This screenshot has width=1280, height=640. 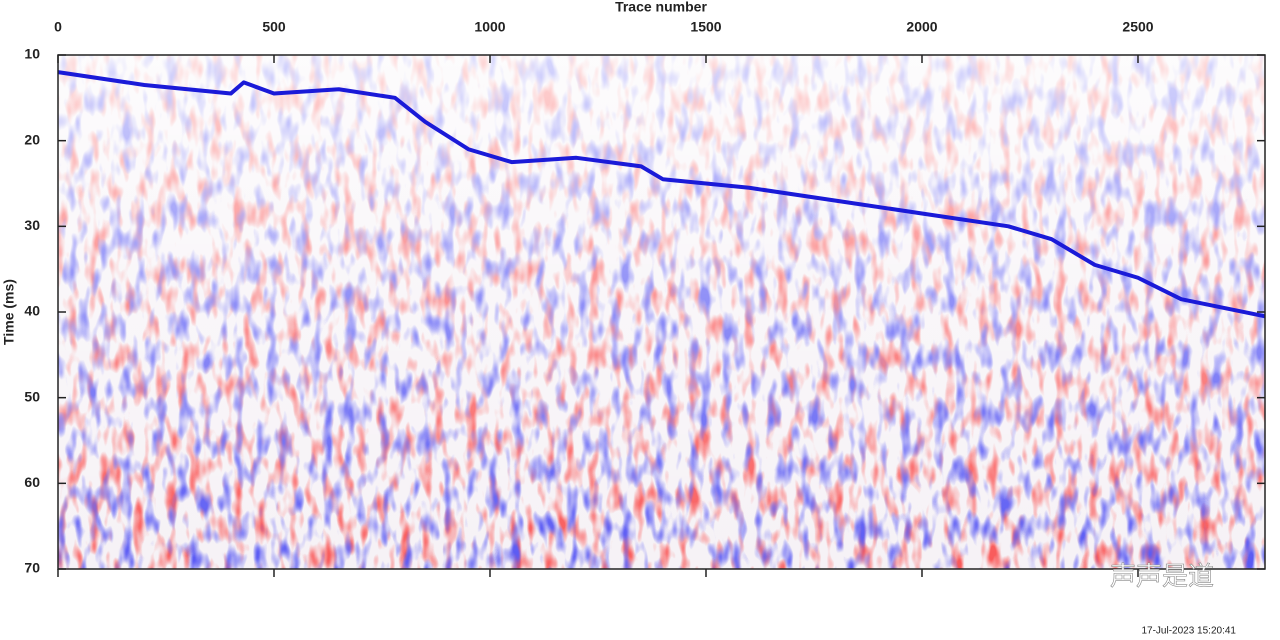 I want to click on y-tick-label: 60, so click(x=32, y=482).